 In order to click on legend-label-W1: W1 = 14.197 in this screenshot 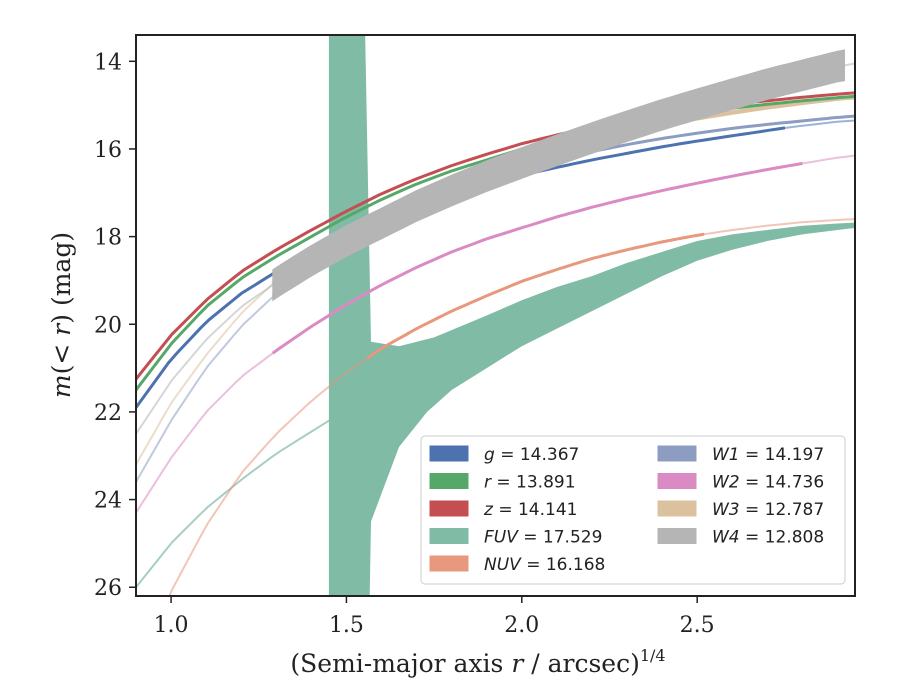, I will do `click(768, 455)`.